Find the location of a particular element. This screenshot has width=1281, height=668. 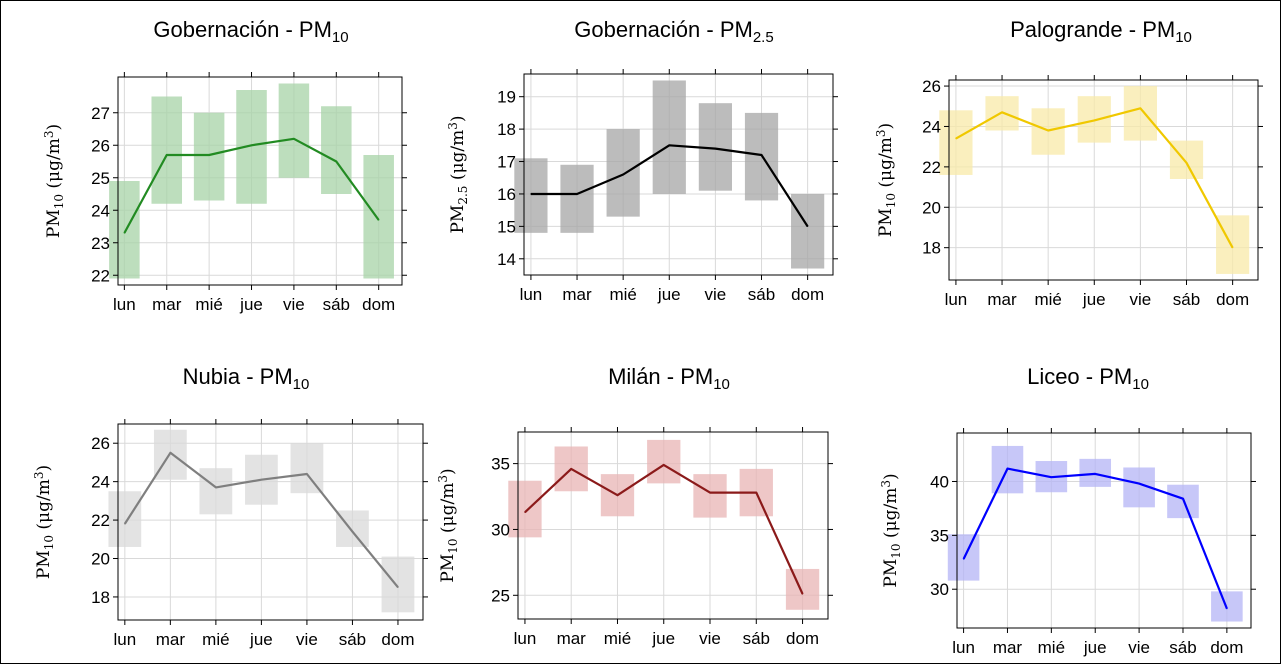

y-tick-label: 30 is located at coordinates (500, 529).